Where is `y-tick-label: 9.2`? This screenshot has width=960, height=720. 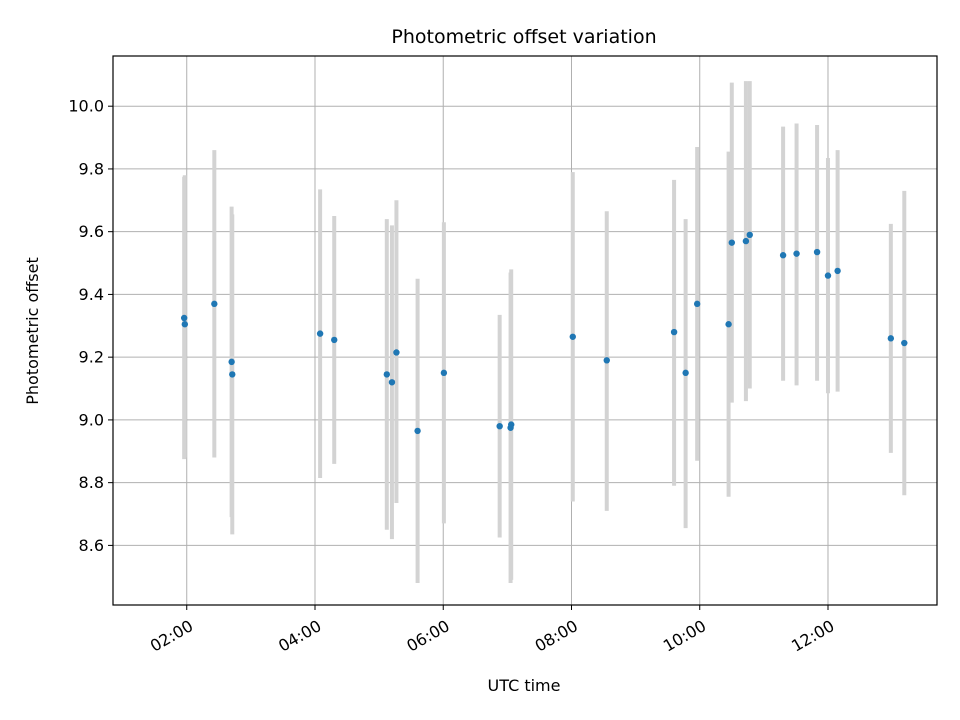
y-tick-label: 9.2 is located at coordinates (91, 357).